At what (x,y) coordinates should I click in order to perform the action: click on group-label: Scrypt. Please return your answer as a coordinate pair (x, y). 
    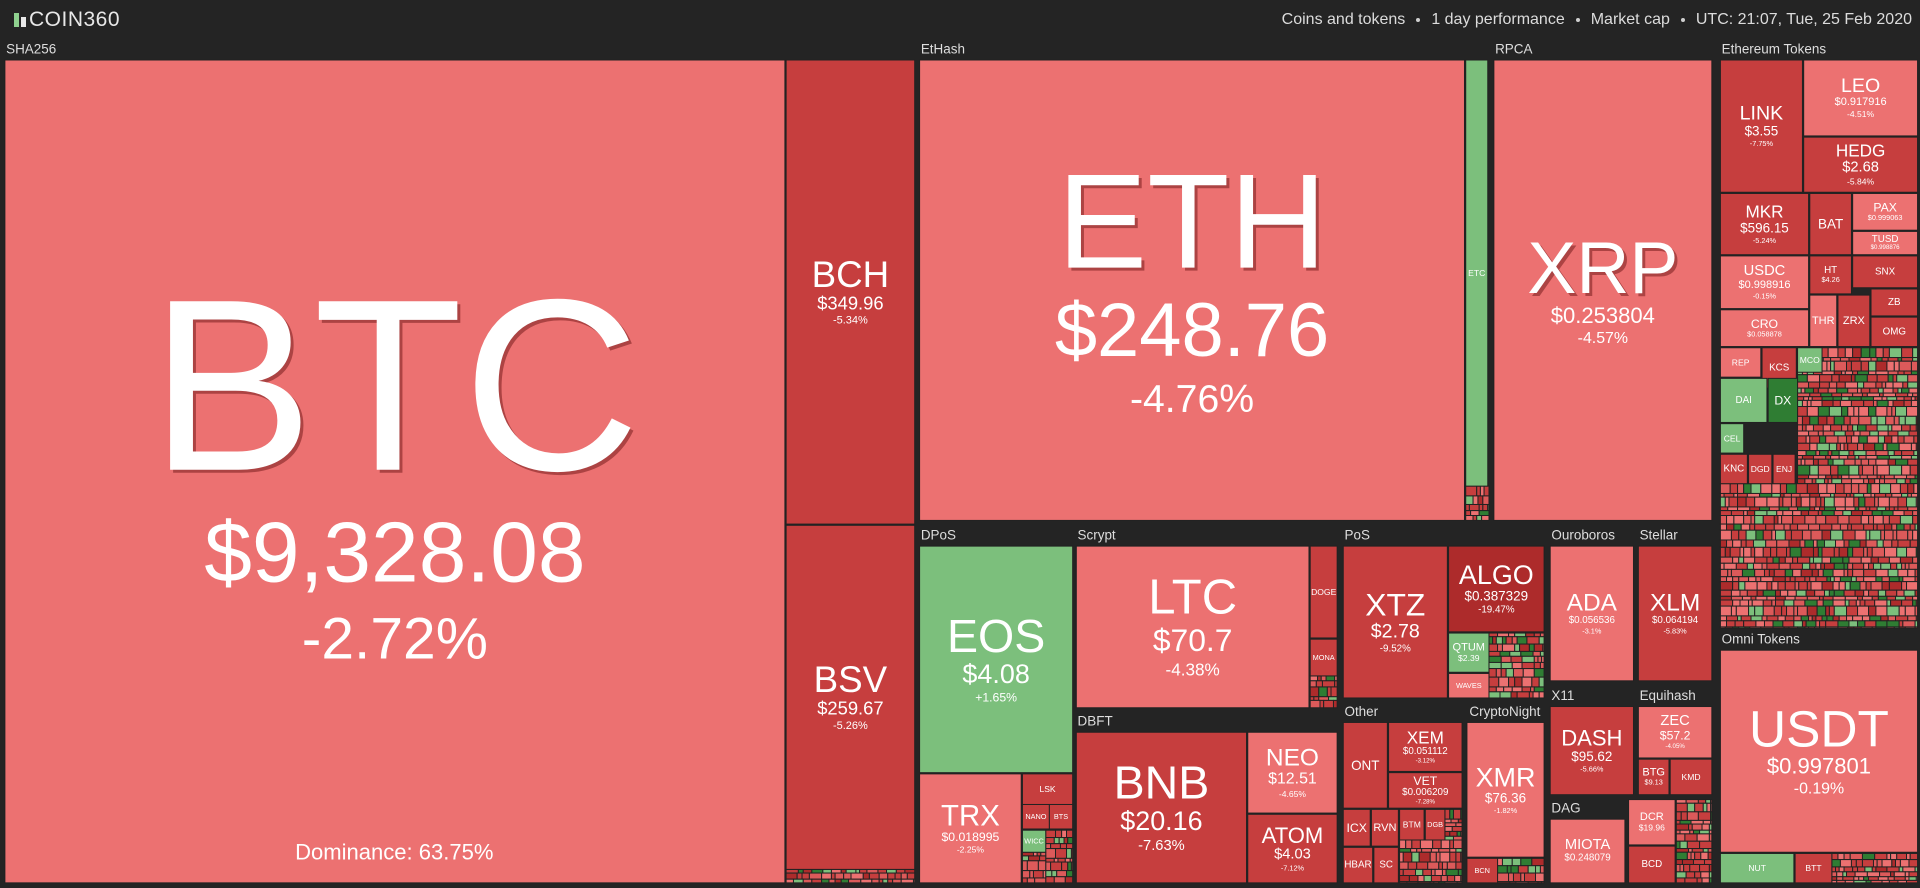
    Looking at the image, I should click on (1097, 535).